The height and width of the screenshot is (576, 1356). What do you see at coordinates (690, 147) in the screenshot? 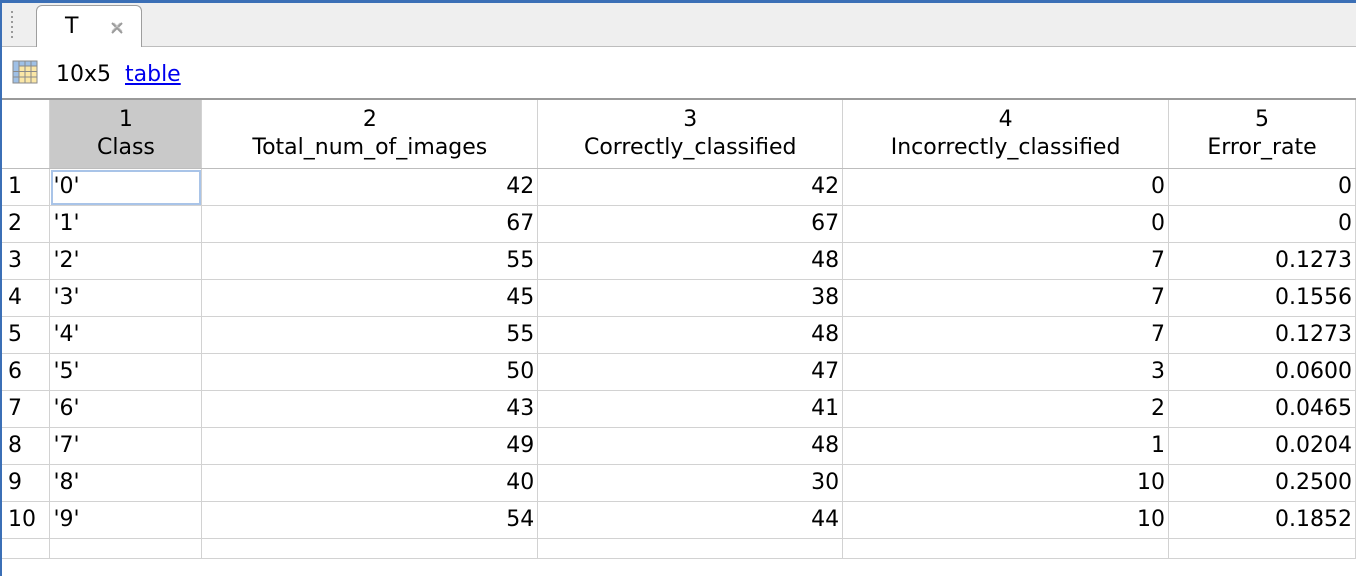
I see `column-name: Correctly_classified` at bounding box center [690, 147].